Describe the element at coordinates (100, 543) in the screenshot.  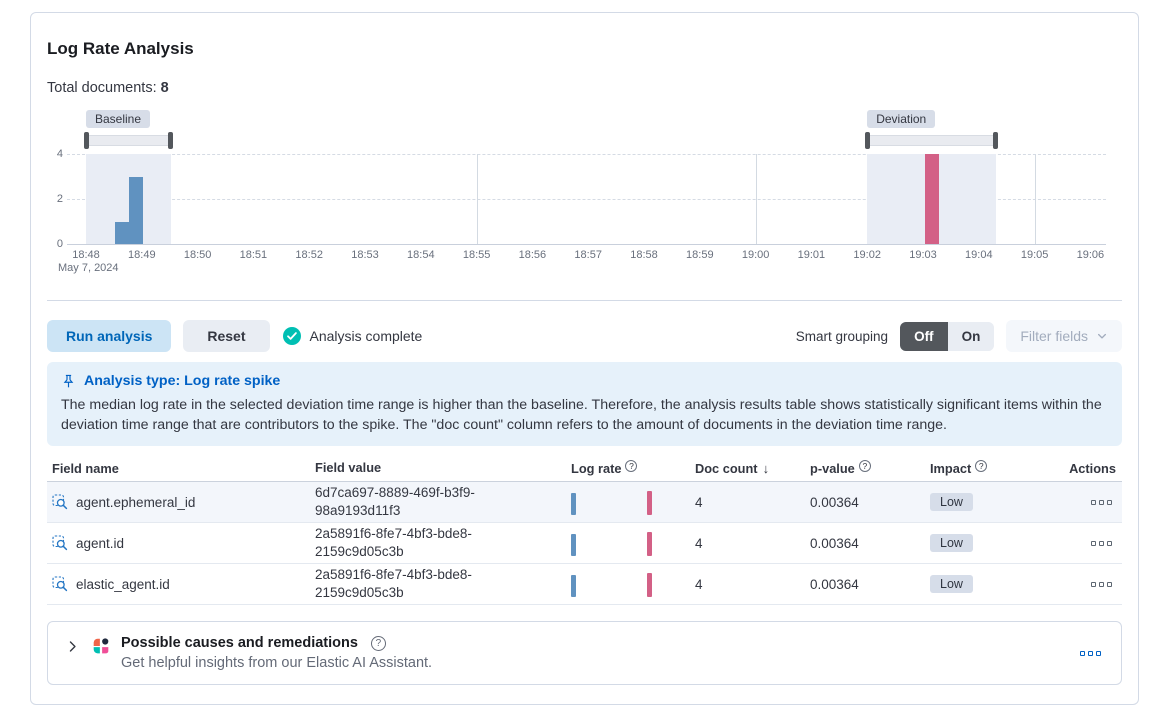
I see `field-name: agent.id` at that location.